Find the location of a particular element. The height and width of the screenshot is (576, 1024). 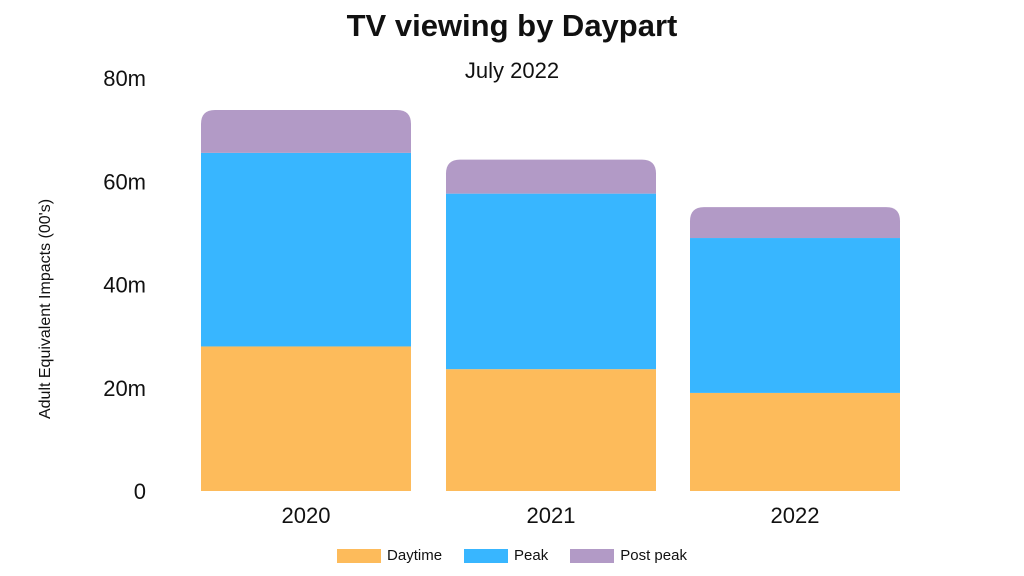

bar-segment-peak-2021 is located at coordinates (551, 281).